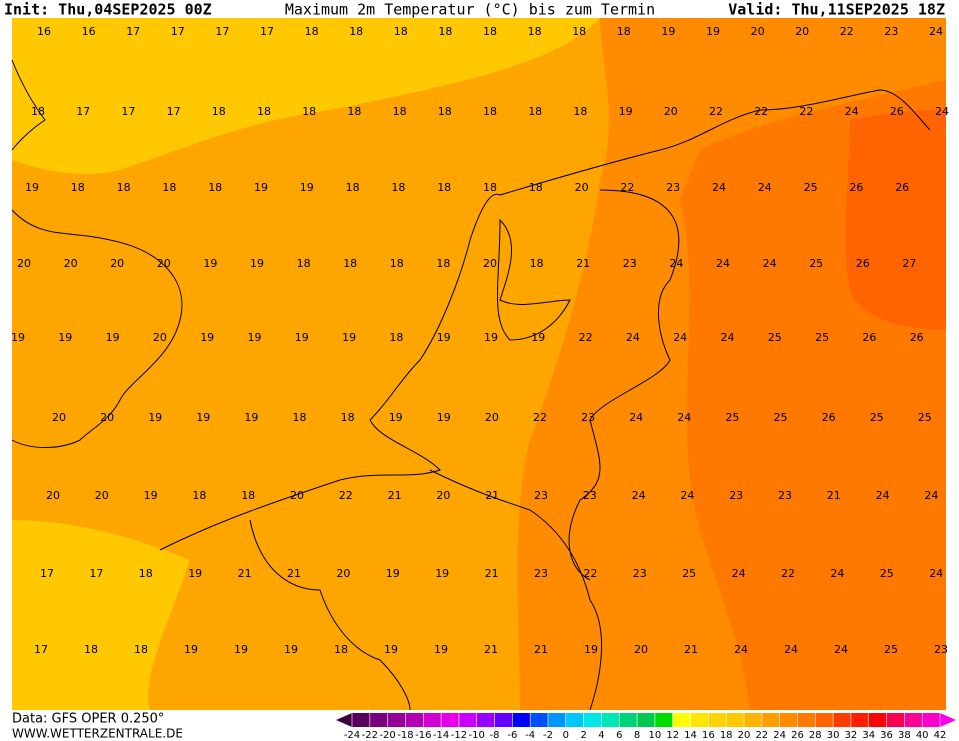  I want to click on colorbar-label: 36, so click(886, 735).